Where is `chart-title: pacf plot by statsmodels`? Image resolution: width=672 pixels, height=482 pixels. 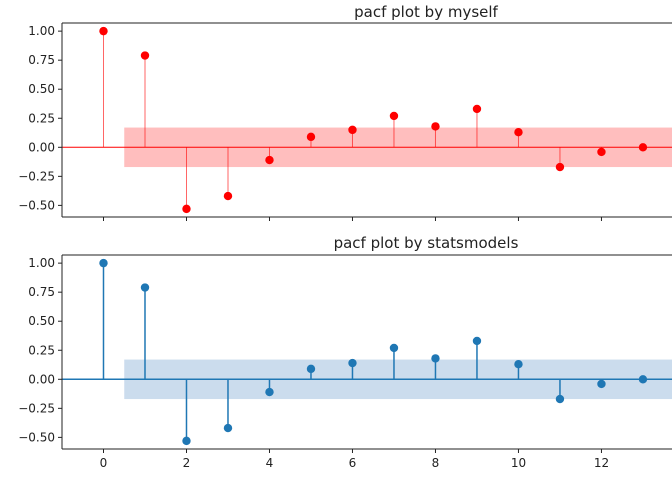
chart-title: pacf plot by statsmodels is located at coordinates (426, 243).